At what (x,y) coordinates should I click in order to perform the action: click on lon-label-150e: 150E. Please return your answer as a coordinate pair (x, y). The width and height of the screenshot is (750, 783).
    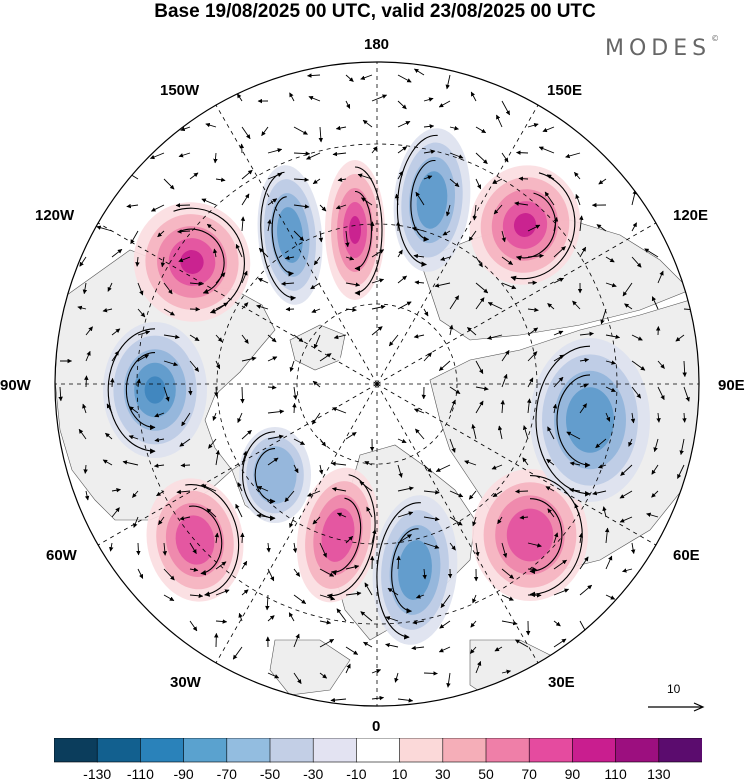
    Looking at the image, I should click on (565, 90).